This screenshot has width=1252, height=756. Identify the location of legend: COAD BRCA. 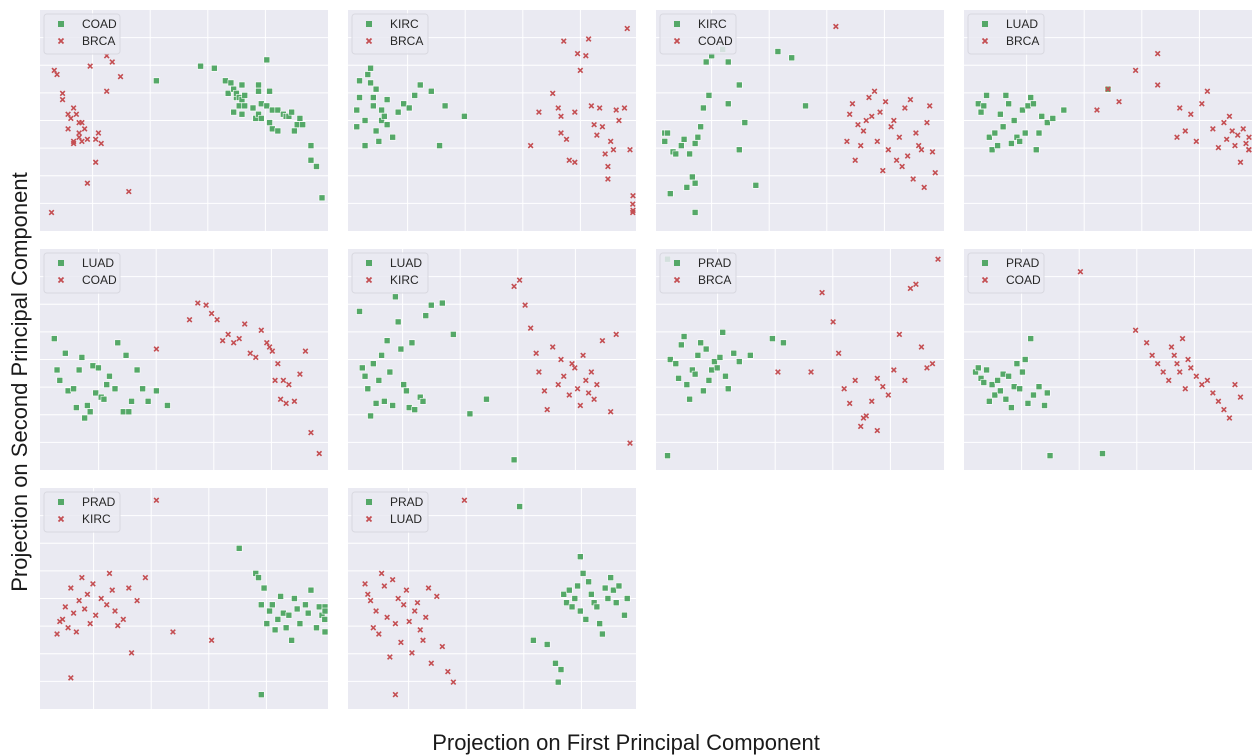
(82, 34).